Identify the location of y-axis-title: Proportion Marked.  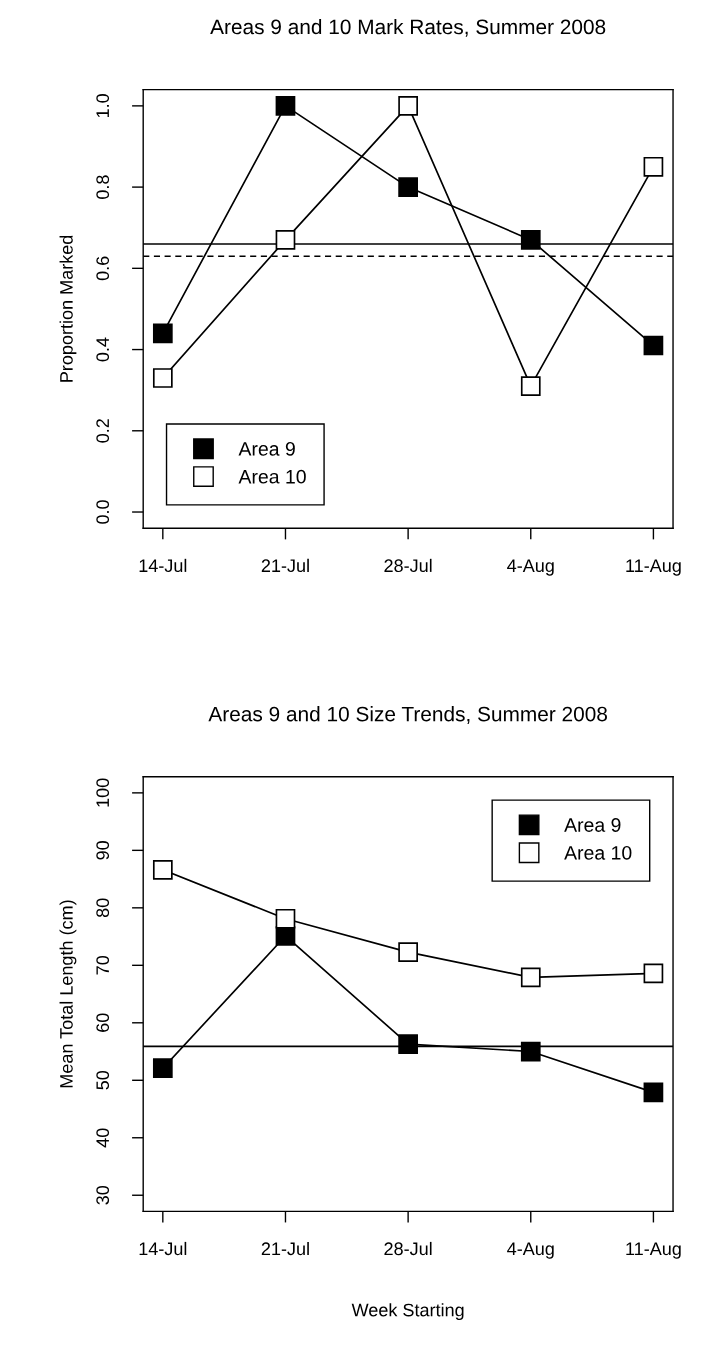
(68, 308).